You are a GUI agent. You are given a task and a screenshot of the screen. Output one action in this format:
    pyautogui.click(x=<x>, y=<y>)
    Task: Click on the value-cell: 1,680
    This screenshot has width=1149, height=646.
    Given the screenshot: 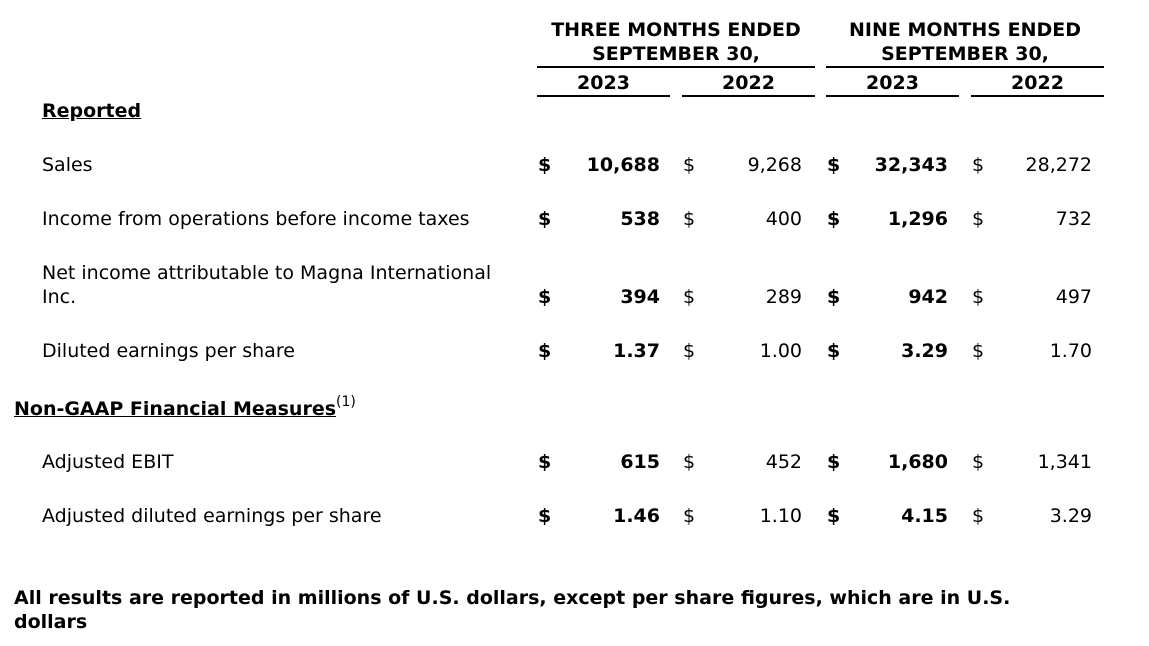 What is the action you would take?
    pyautogui.click(x=917, y=462)
    